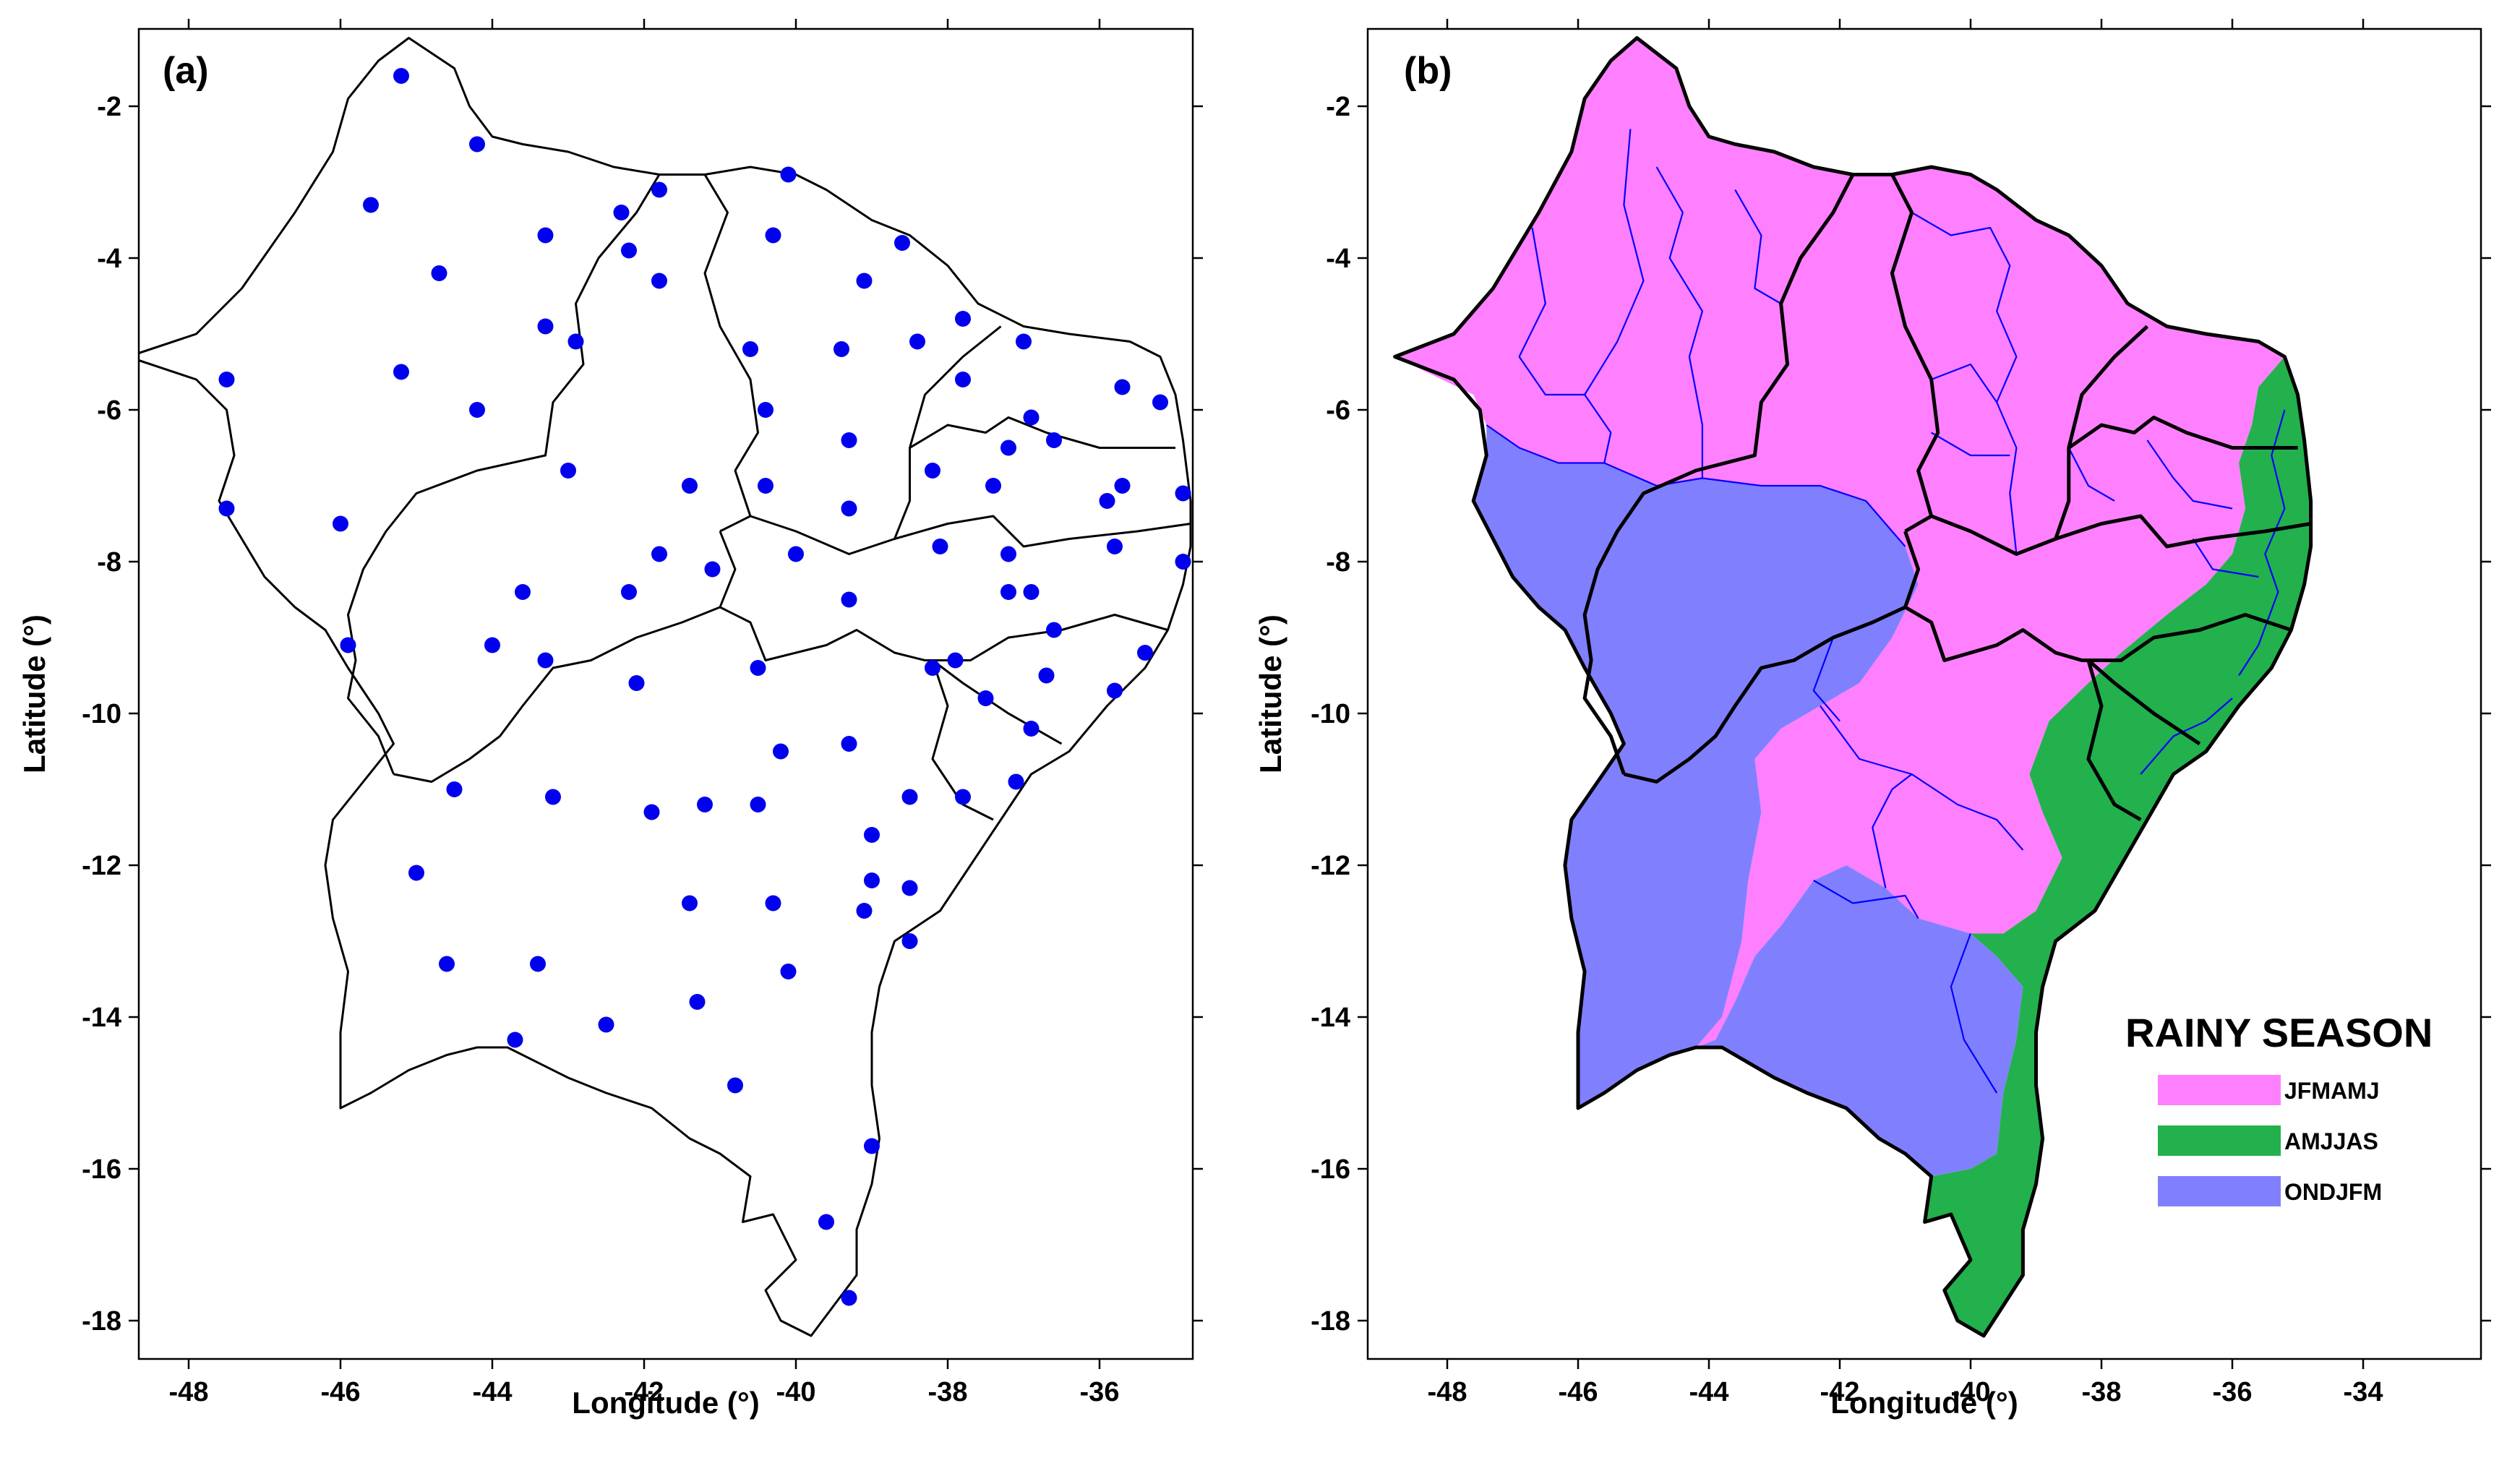  What do you see at coordinates (2219, 1140) in the screenshot?
I see `legend-swatch-amjjas` at bounding box center [2219, 1140].